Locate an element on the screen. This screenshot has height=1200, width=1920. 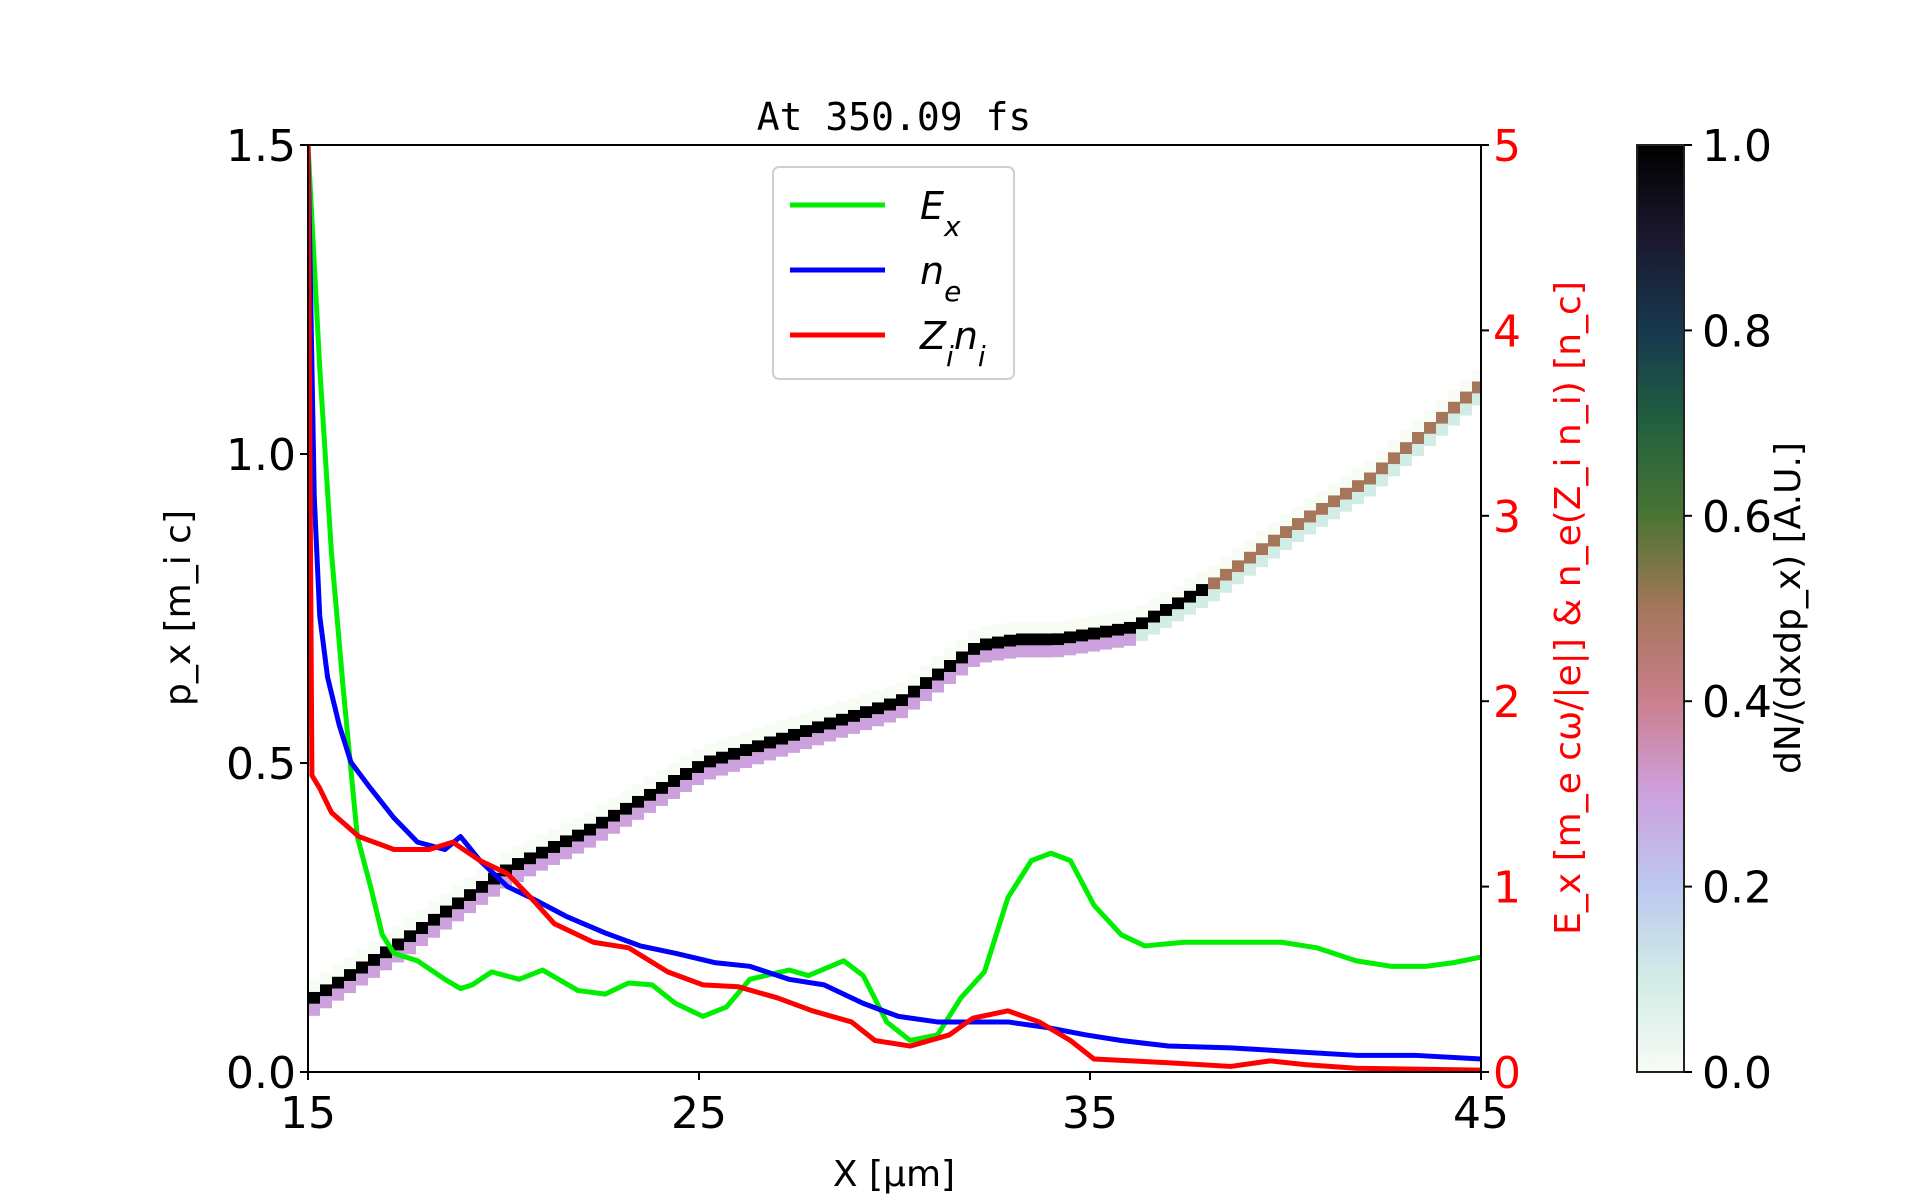
colorbar is located at coordinates (1660, 608).